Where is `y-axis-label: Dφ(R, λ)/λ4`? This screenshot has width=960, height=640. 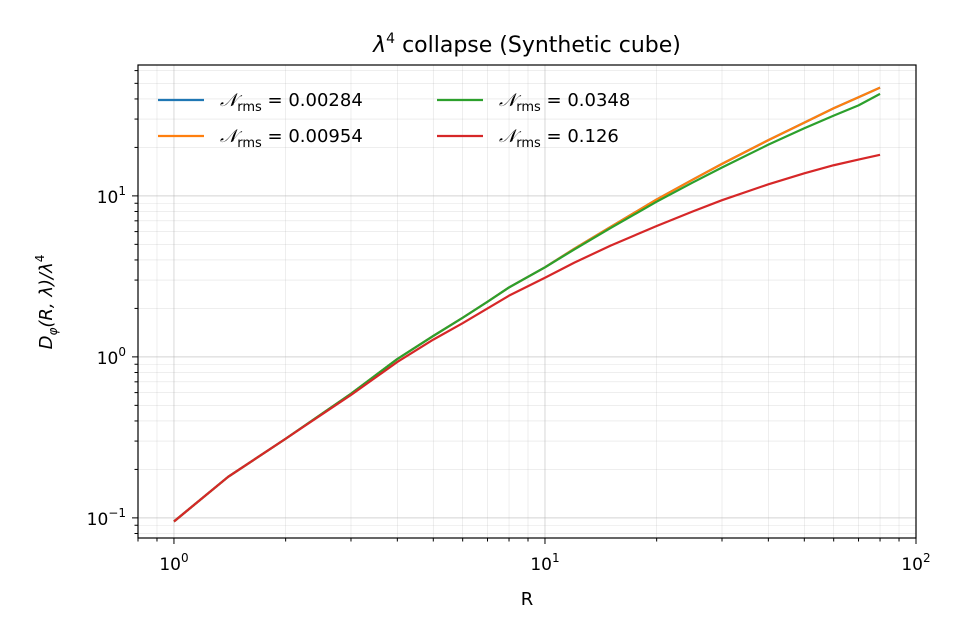 y-axis-label: Dφ(R, λ)/λ4 is located at coordinates (46, 302).